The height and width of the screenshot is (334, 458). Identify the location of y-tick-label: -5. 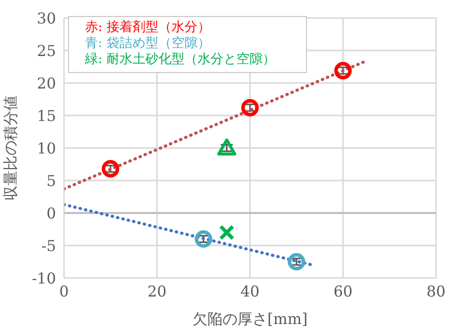
(48, 245).